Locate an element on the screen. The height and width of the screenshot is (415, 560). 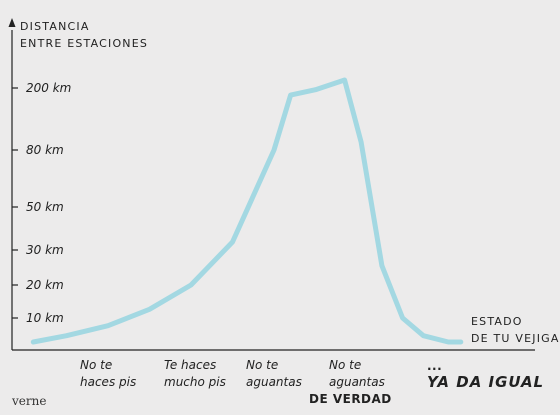
x-category-label: YA DA IGUAL is located at coordinates (485, 382).